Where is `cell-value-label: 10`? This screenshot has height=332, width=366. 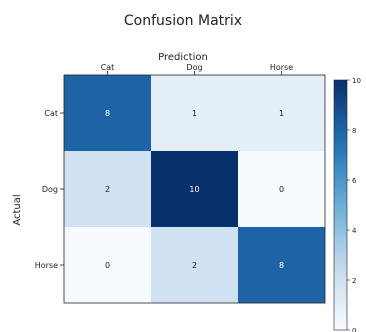 cell-value-label: 10 is located at coordinates (194, 189).